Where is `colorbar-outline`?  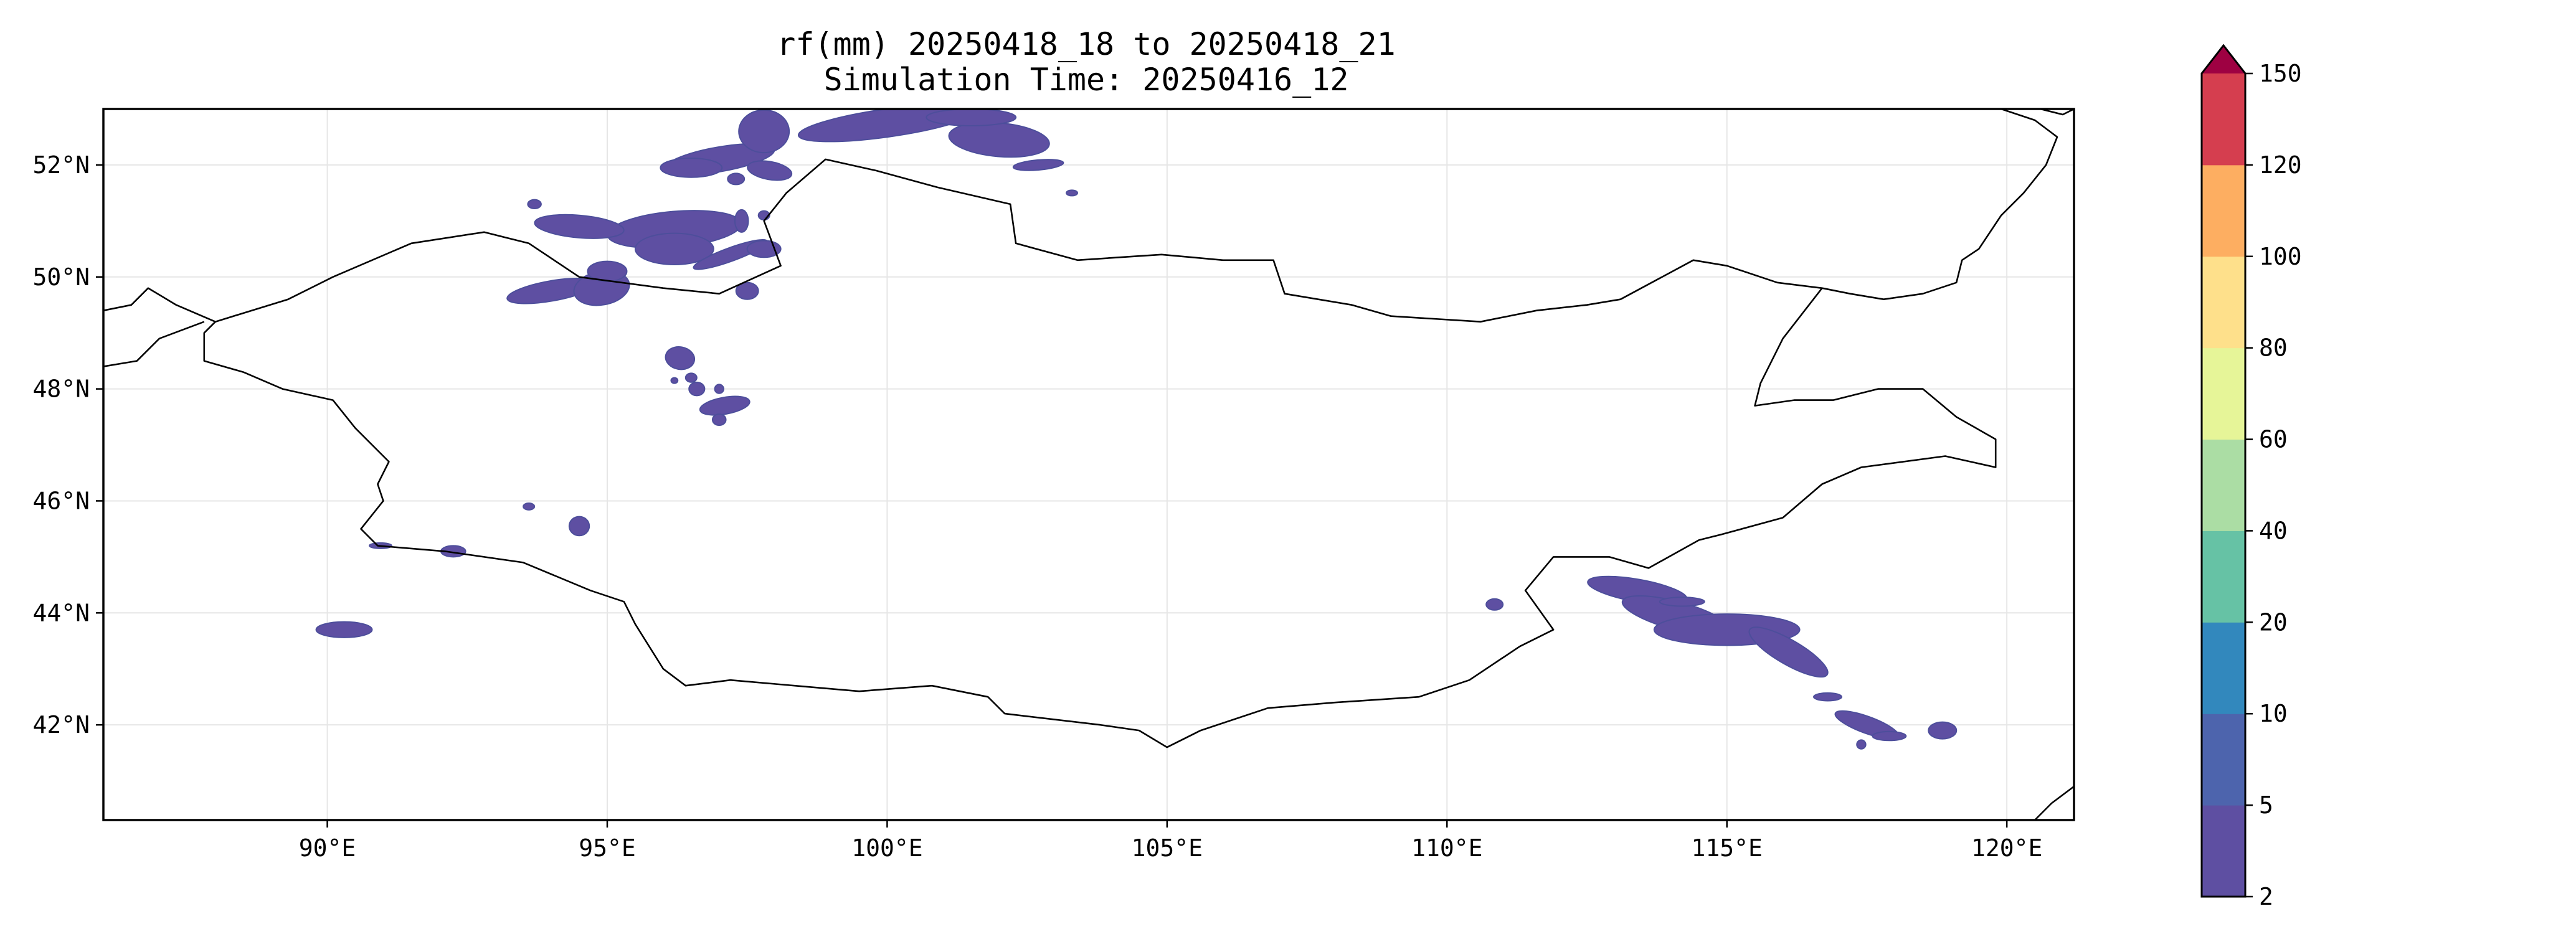
colorbar-outline is located at coordinates (2223, 471).